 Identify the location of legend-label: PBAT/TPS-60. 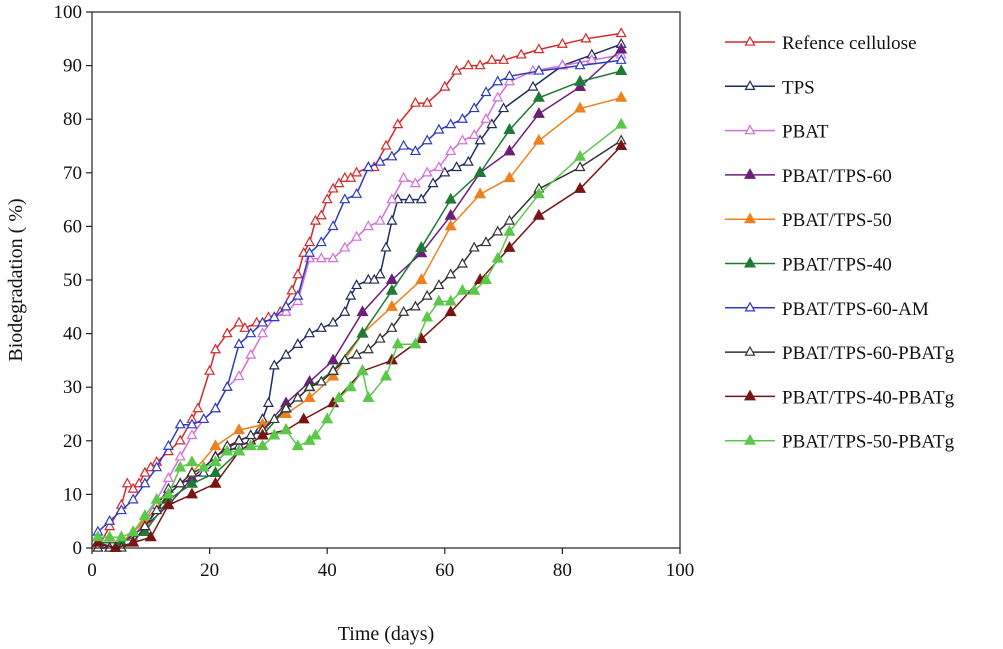
(837, 176).